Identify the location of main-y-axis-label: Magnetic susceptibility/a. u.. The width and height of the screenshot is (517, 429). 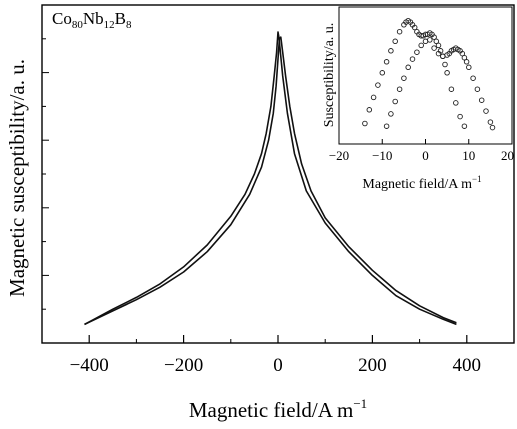
(17, 178).